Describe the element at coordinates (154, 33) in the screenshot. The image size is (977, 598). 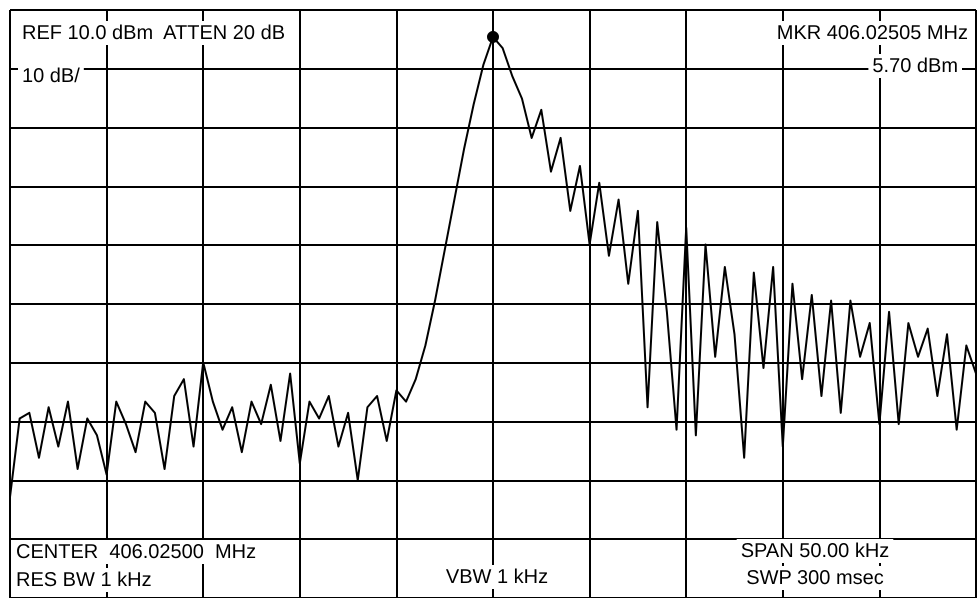
I see `annotation: REF 10.0 dBm ATTEN 20 dB` at that location.